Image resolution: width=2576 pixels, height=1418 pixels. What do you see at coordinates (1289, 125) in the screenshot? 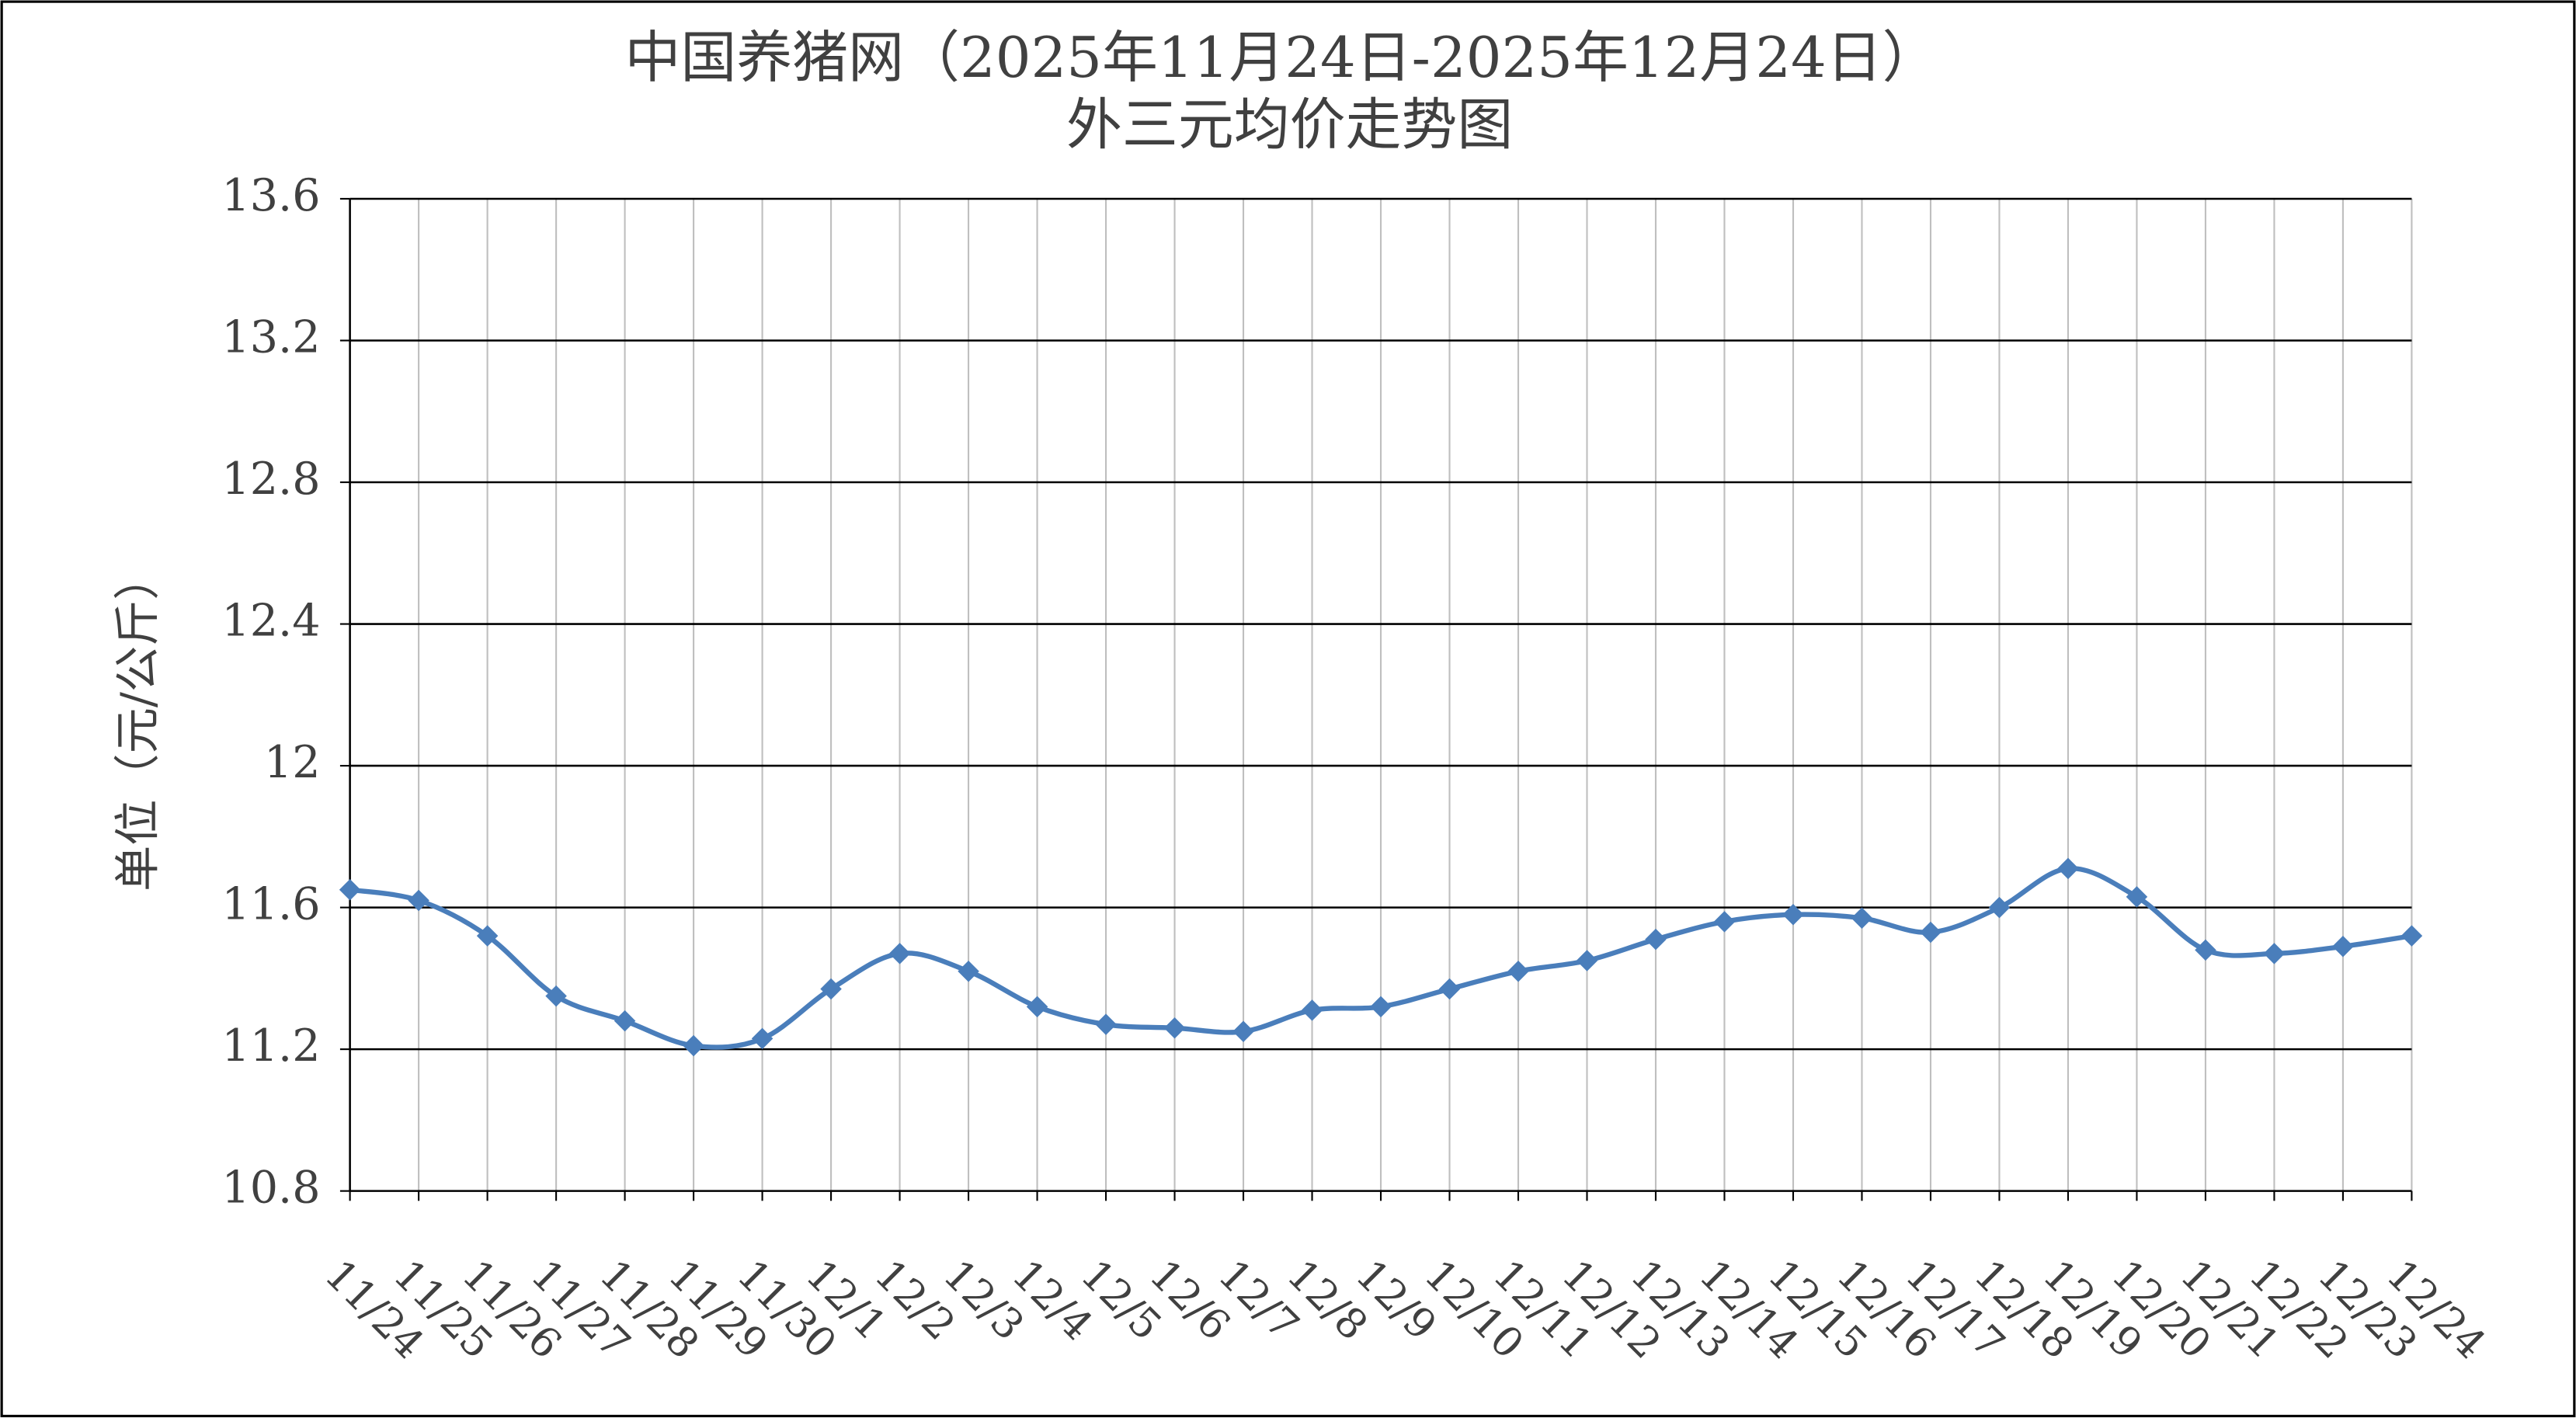
I see `chart-subtitle: 外三元均价走势图` at bounding box center [1289, 125].